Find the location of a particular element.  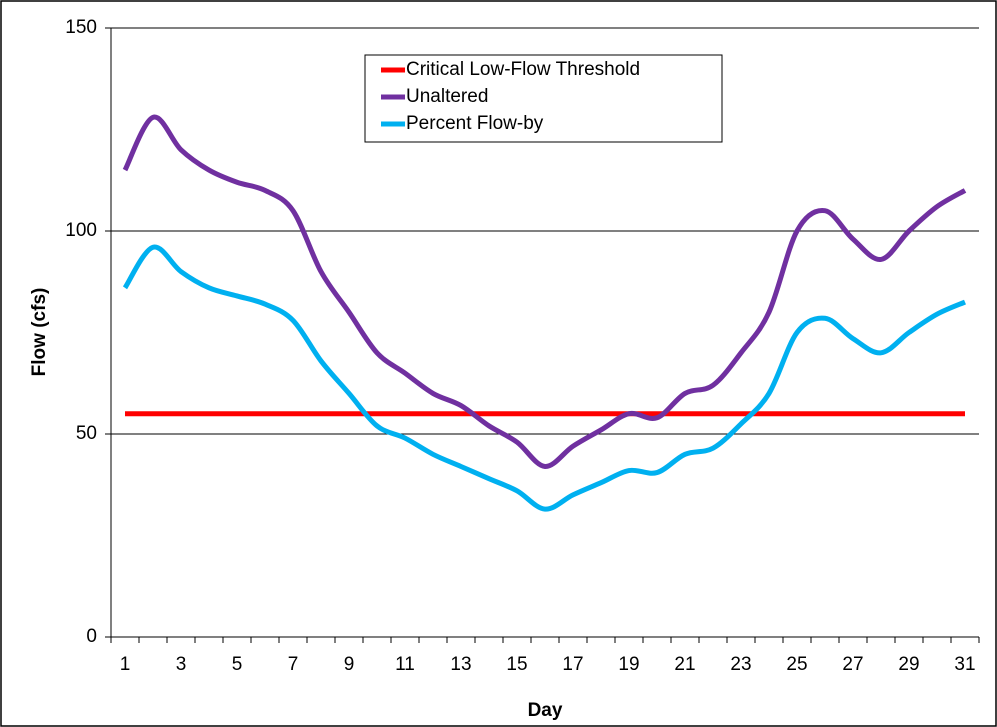

x-tick-label: 13 is located at coordinates (460, 664).